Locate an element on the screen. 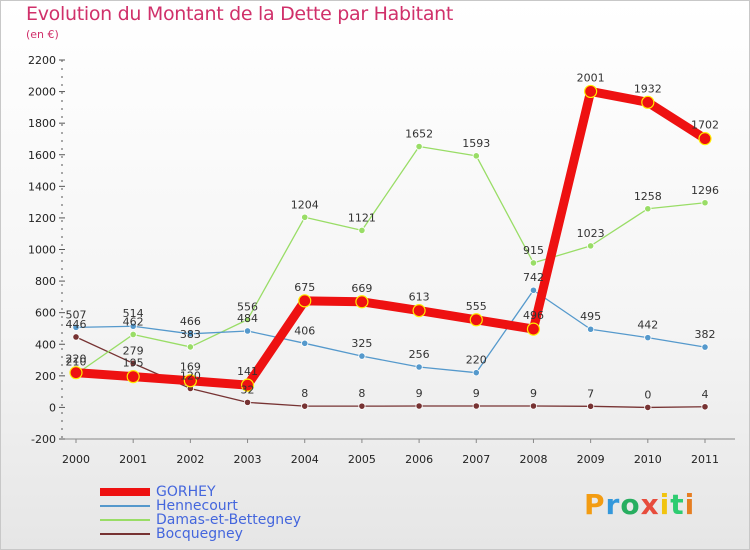 This screenshot has height=550, width=750. data-label: 442 is located at coordinates (647, 325).